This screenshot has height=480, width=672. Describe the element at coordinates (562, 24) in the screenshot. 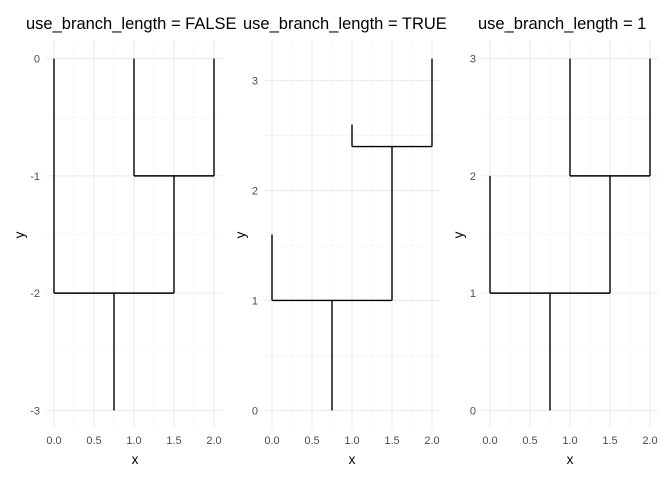

I see `panel-title: use_branch_length = 1` at that location.